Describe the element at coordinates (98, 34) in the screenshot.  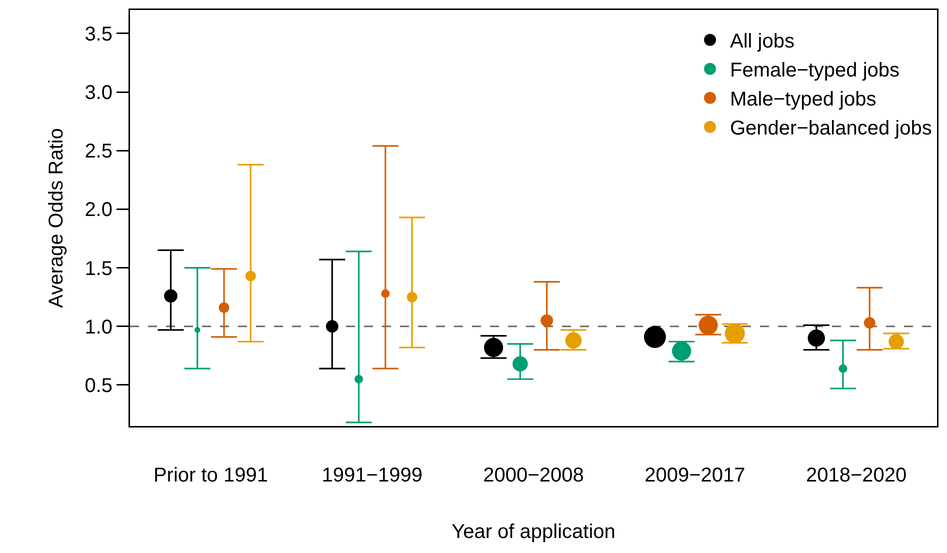
I see `y-tick-label: 3.5` at that location.